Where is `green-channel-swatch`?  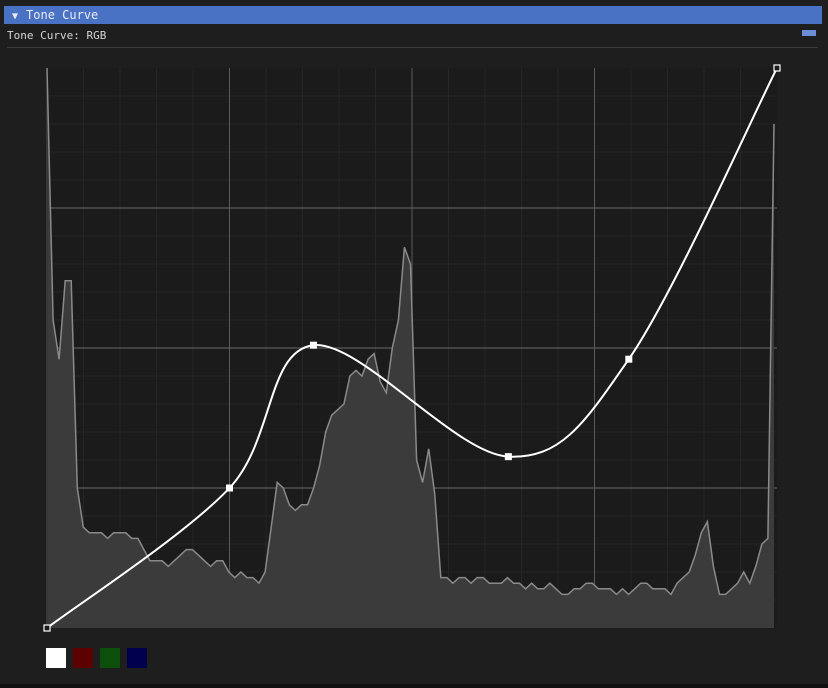
green-channel-swatch is located at coordinates (110, 658).